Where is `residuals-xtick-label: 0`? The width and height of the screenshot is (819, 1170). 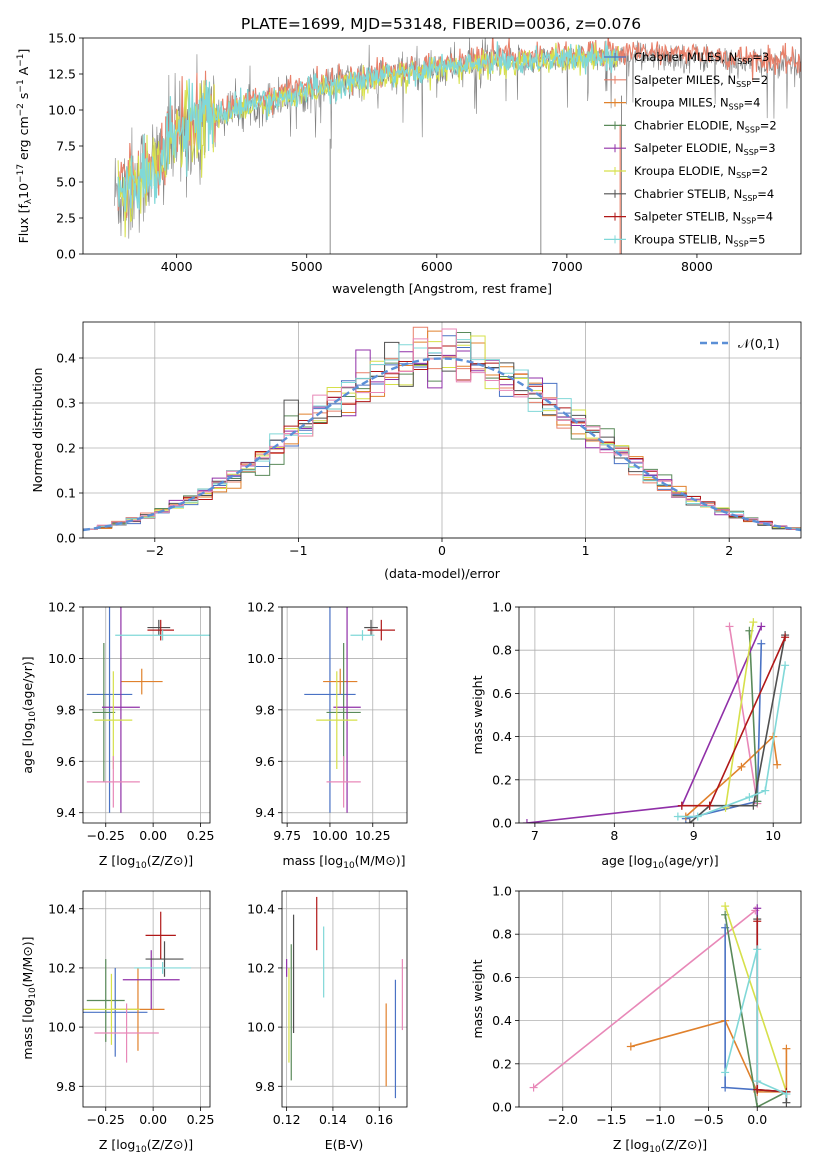 residuals-xtick-label: 0 is located at coordinates (442, 550).